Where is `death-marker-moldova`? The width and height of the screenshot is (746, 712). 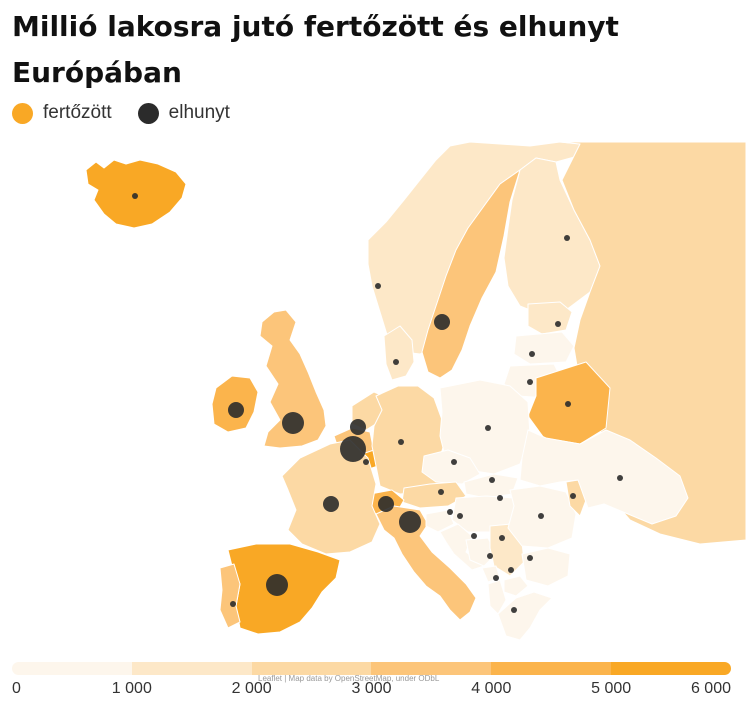
death-marker-moldova is located at coordinates (573, 496).